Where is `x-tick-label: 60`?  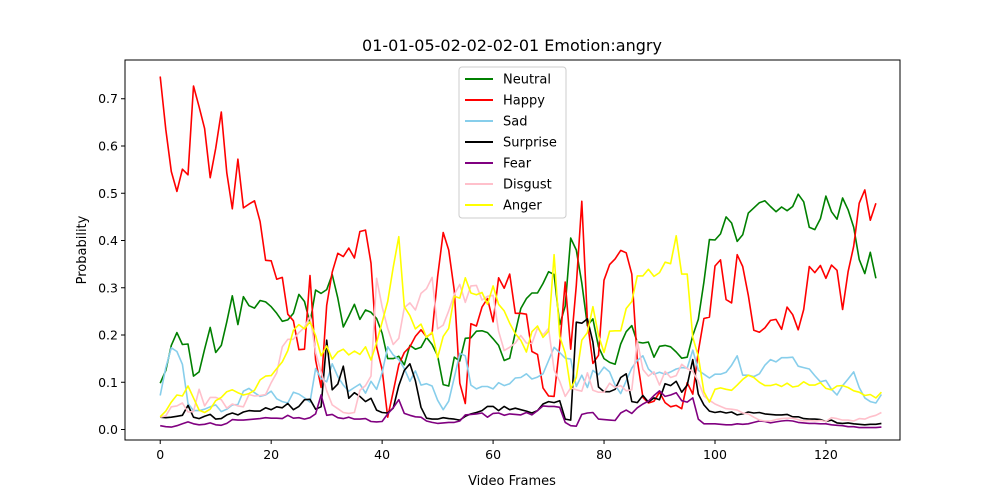
x-tick-label: 60 is located at coordinates (493, 454).